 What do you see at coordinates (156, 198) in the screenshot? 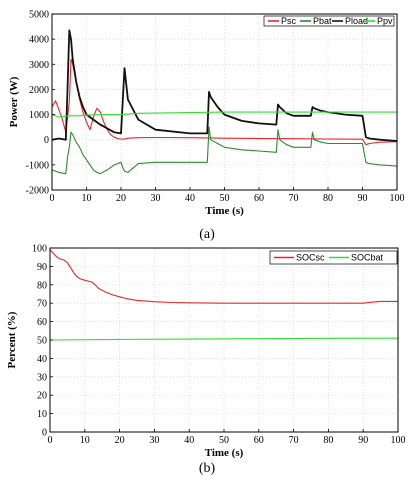
I see `chart-a-x-tick-label: 30` at bounding box center [156, 198].